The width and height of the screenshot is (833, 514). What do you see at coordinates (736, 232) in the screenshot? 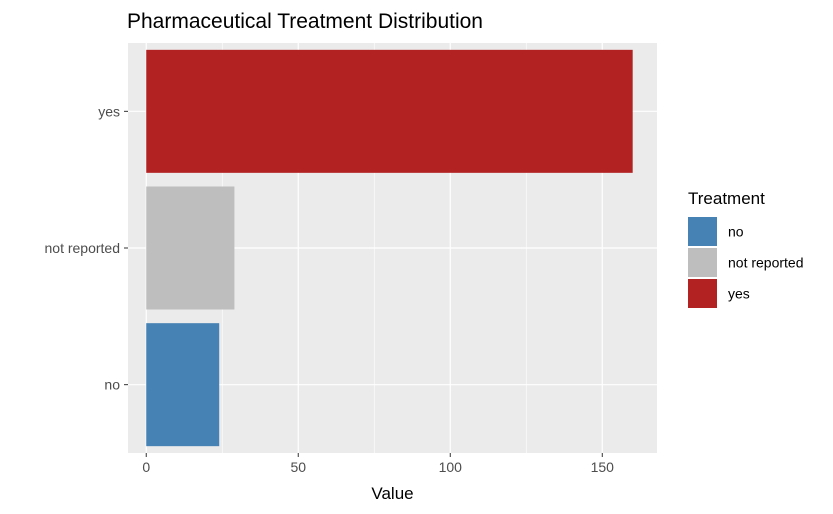
I see `legend-label: no` at bounding box center [736, 232].